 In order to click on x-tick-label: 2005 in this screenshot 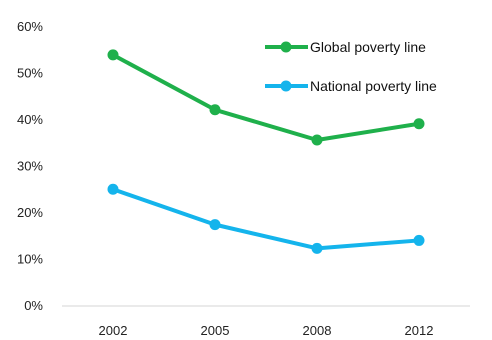, I will do `click(215, 330)`.